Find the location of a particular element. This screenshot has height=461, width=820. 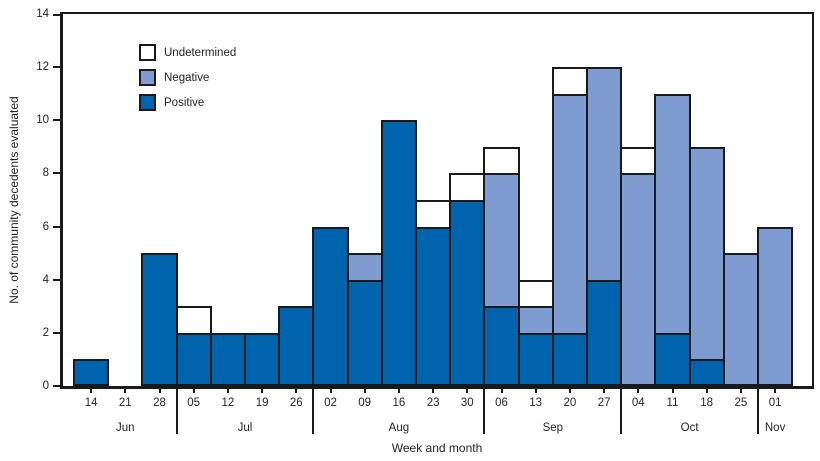

y-tick-label-6: 6 is located at coordinates (45, 226).